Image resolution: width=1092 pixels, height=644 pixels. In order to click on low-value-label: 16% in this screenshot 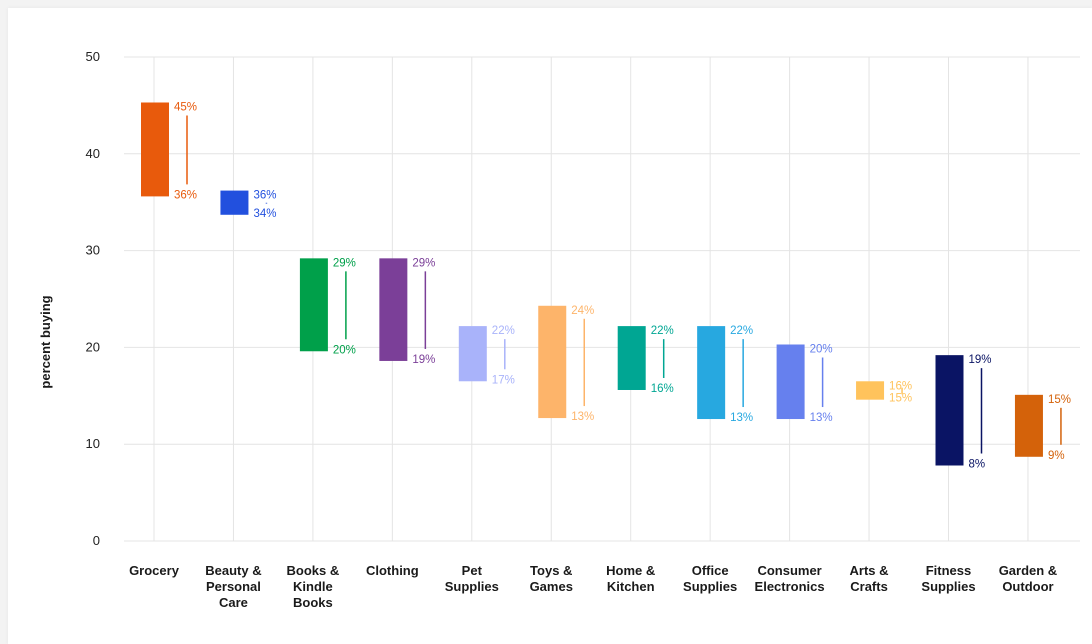, I will do `click(662, 389)`.